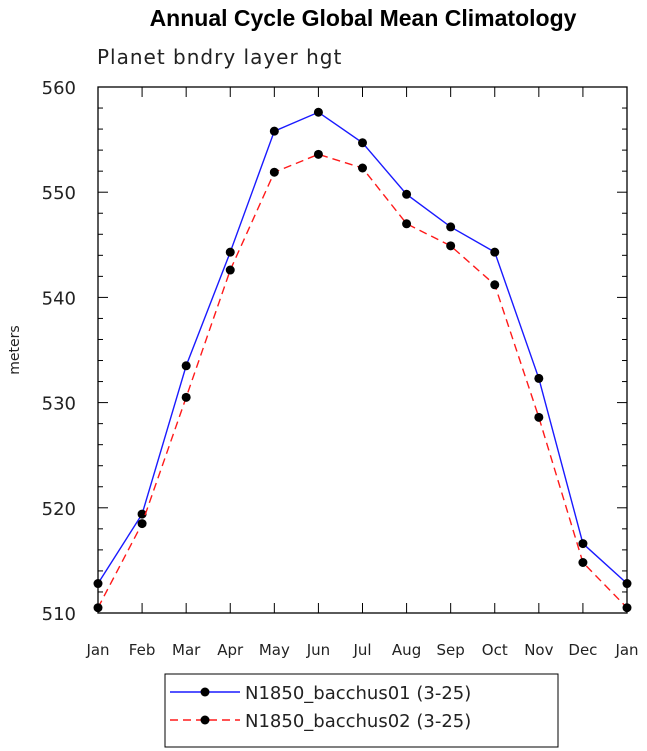 Image resolution: width=647 pixels, height=751 pixels. Describe the element at coordinates (59, 509) in the screenshot. I see `y-tick-label: 520` at that location.